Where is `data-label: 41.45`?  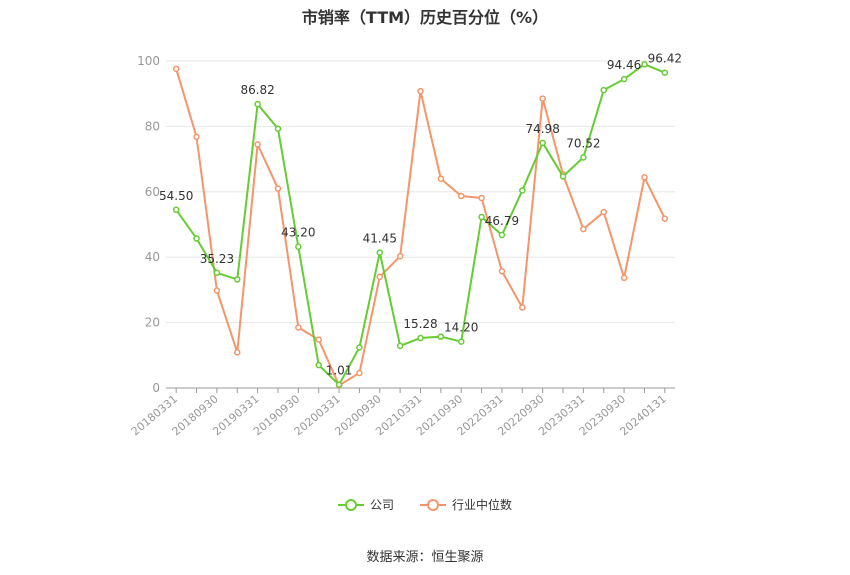 data-label: 41.45 is located at coordinates (380, 238).